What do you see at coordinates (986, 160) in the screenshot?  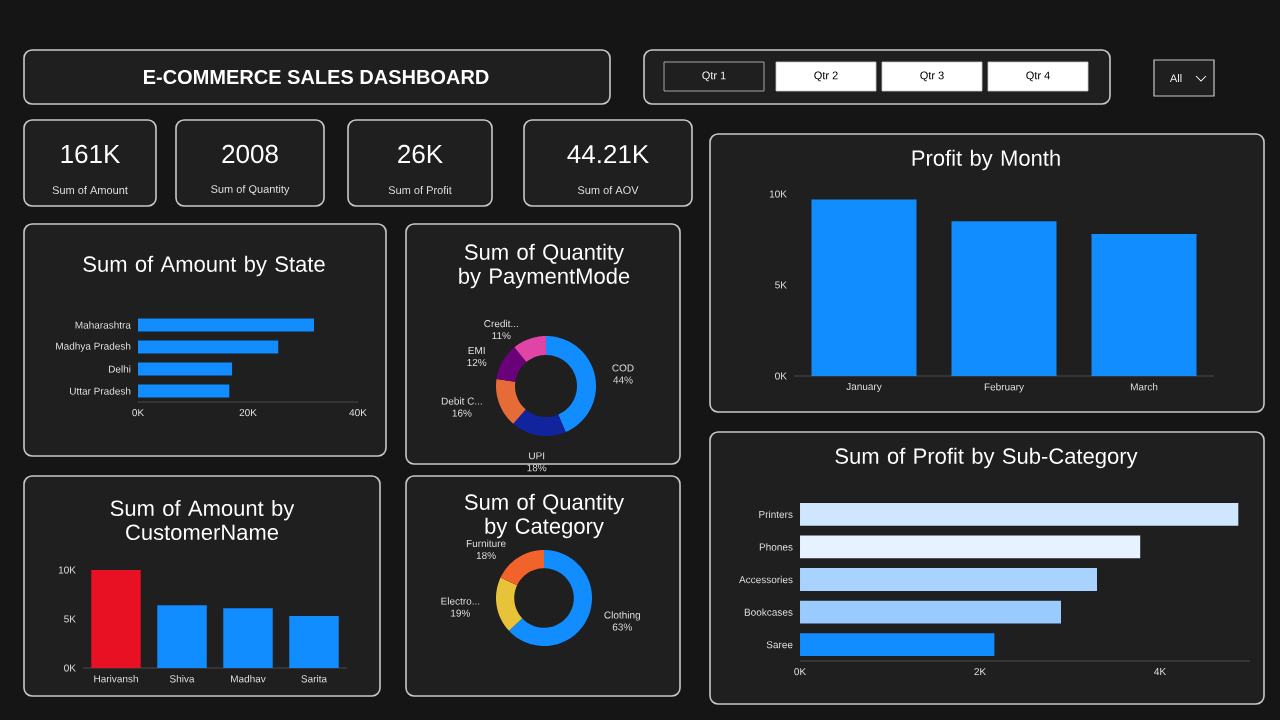 I see `chart-title: Profit by Month` at bounding box center [986, 160].